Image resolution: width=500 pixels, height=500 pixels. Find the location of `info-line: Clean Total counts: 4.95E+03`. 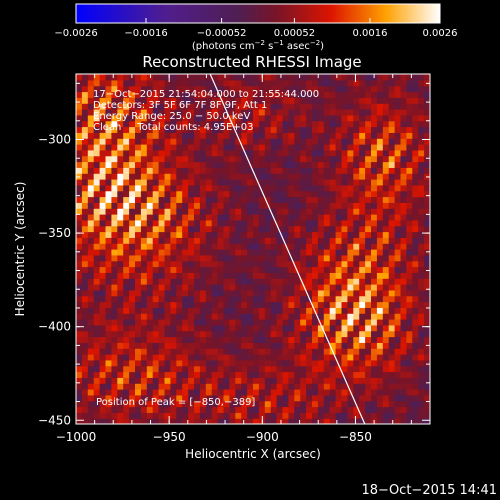

info-line: Clean Total counts: 4.95E+03 is located at coordinates (173, 127).